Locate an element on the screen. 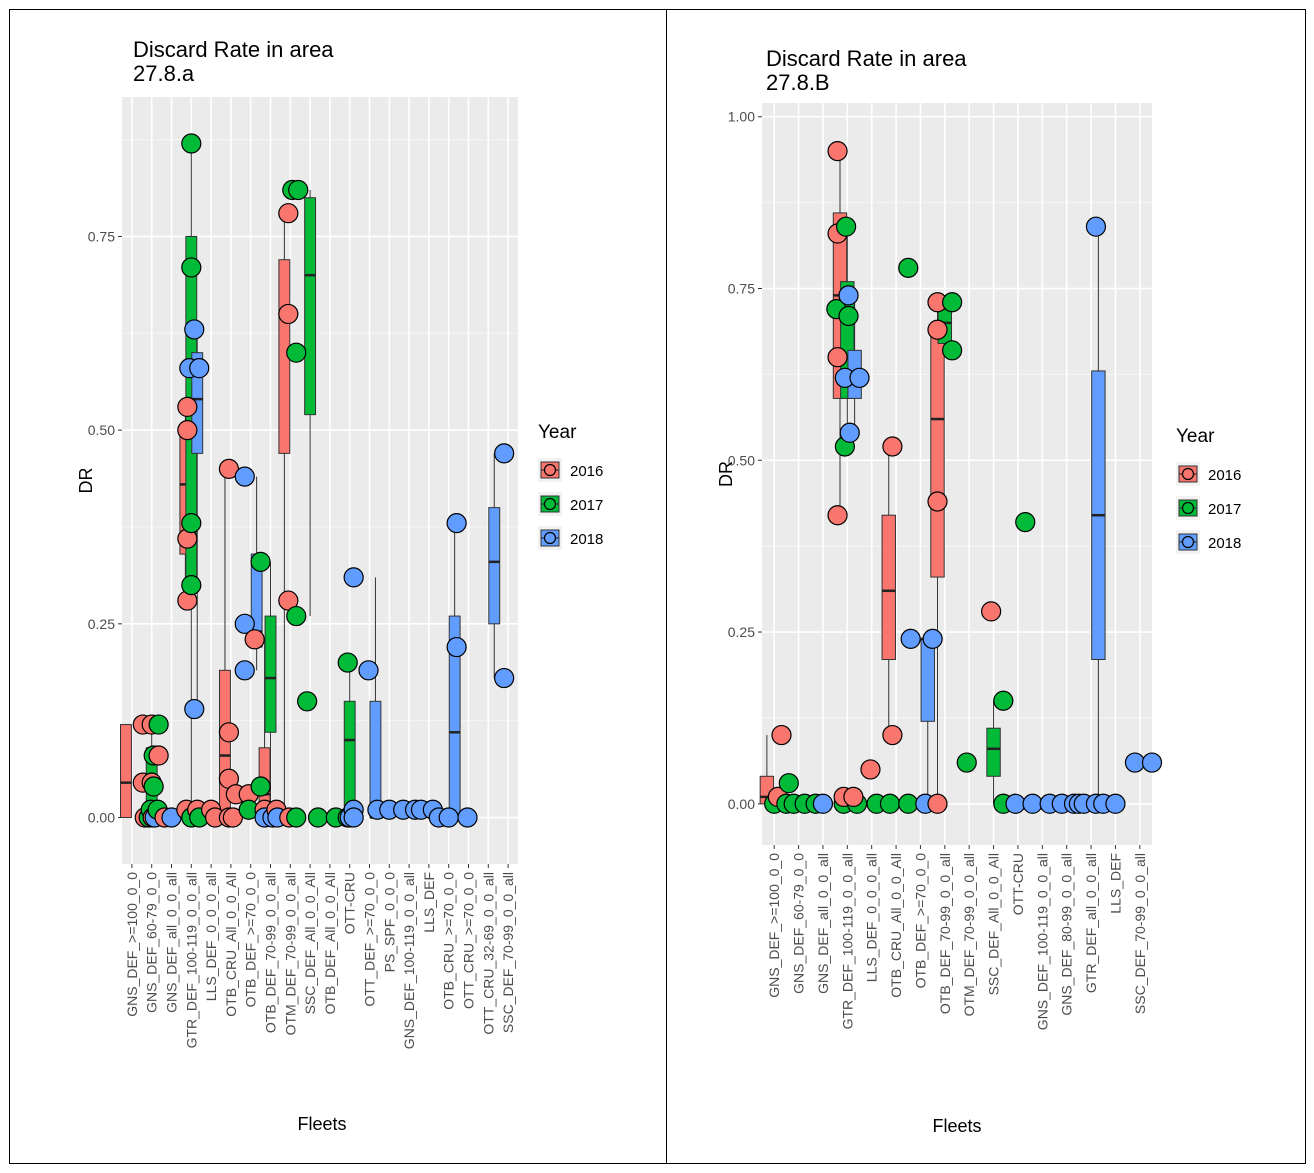 The image size is (1314, 1173). panel-2-ytick-label: 0.75 is located at coordinates (741, 289).